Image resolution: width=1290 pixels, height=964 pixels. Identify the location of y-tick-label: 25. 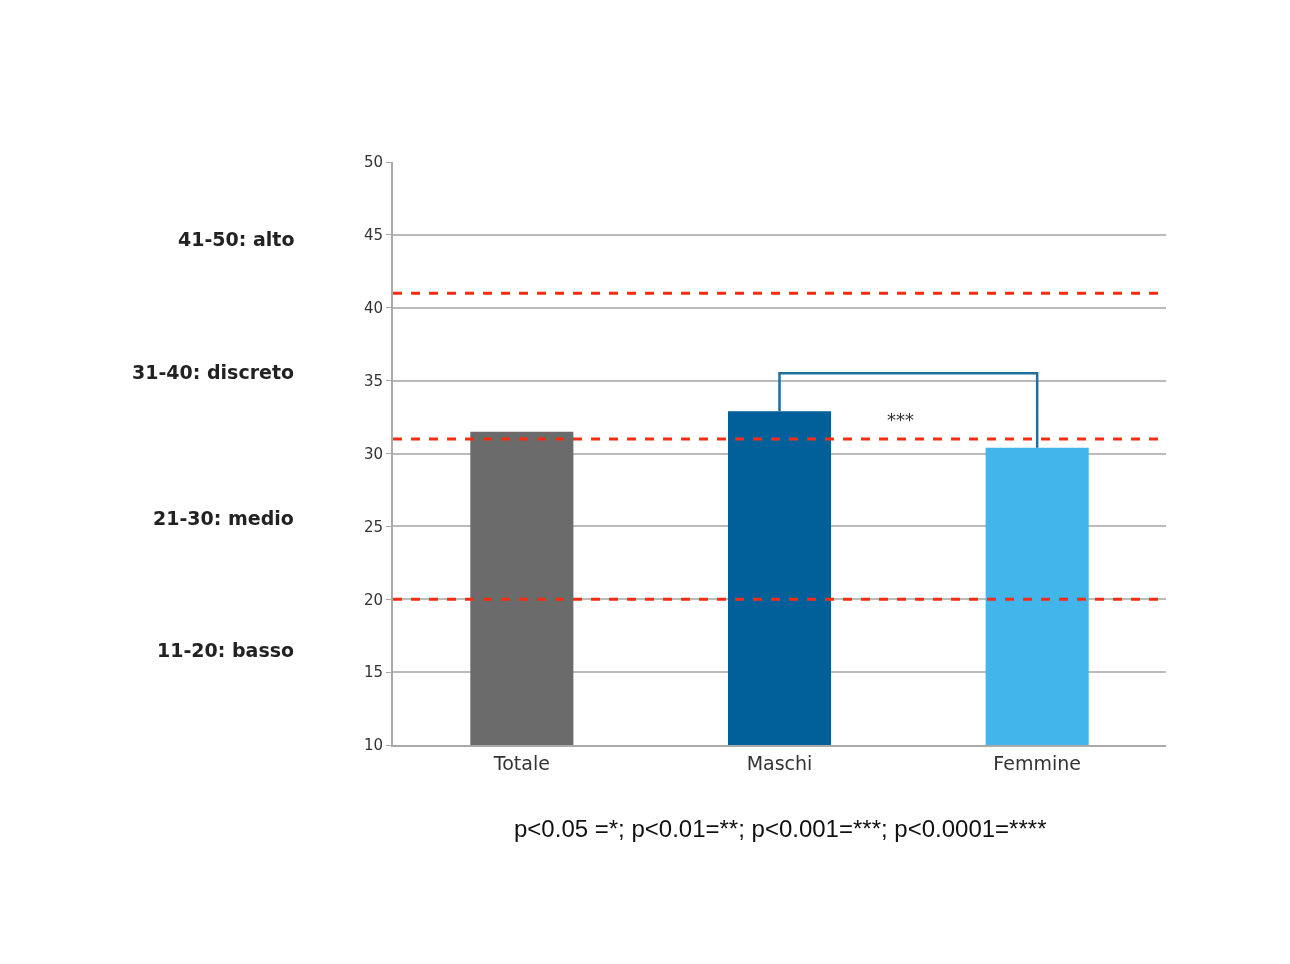
(373, 526).